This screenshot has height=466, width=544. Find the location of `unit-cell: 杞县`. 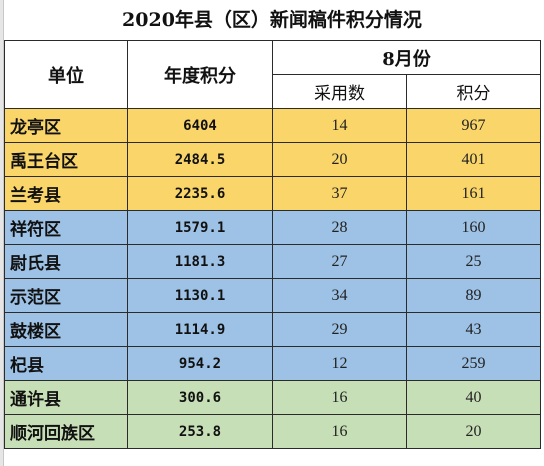

unit-cell: 杞县 is located at coordinates (66, 363).